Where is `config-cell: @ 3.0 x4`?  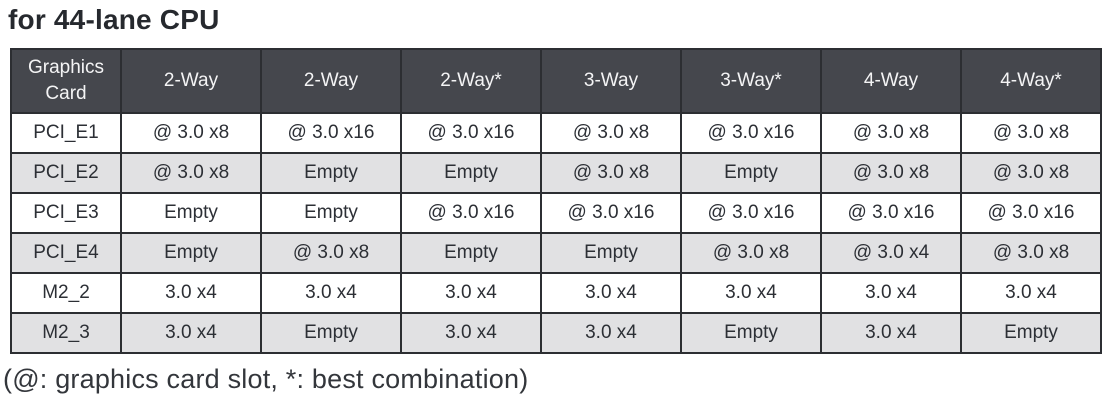
config-cell: @ 3.0 x4 is located at coordinates (891, 253).